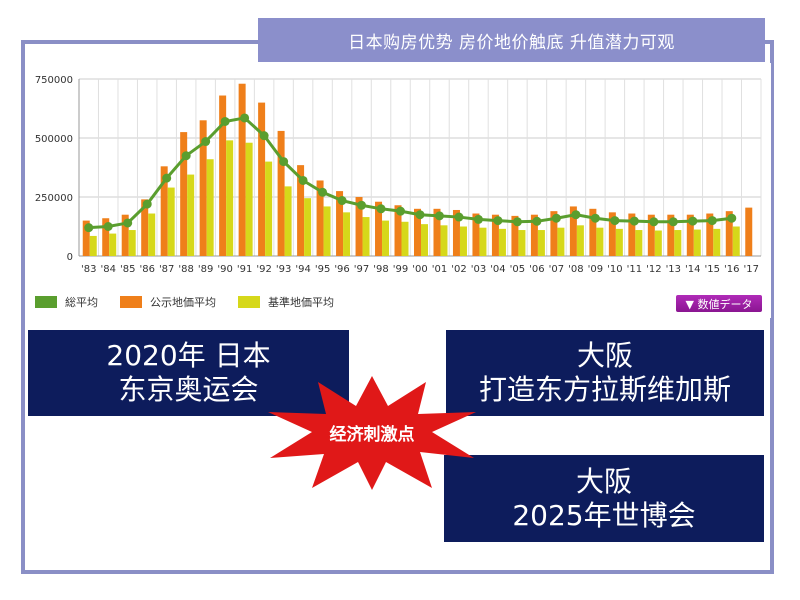 This screenshot has height=600, width=800. Describe the element at coordinates (263, 269) in the screenshot. I see `x-tick-label: '92` at that location.